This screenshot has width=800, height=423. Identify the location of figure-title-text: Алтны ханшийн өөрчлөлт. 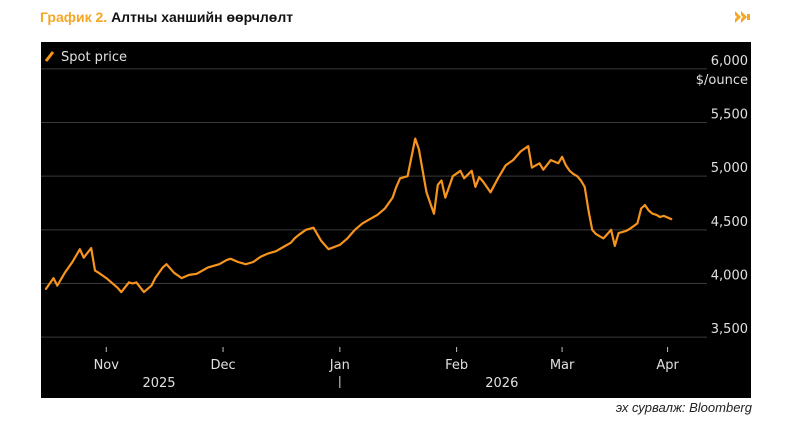
(202, 17).